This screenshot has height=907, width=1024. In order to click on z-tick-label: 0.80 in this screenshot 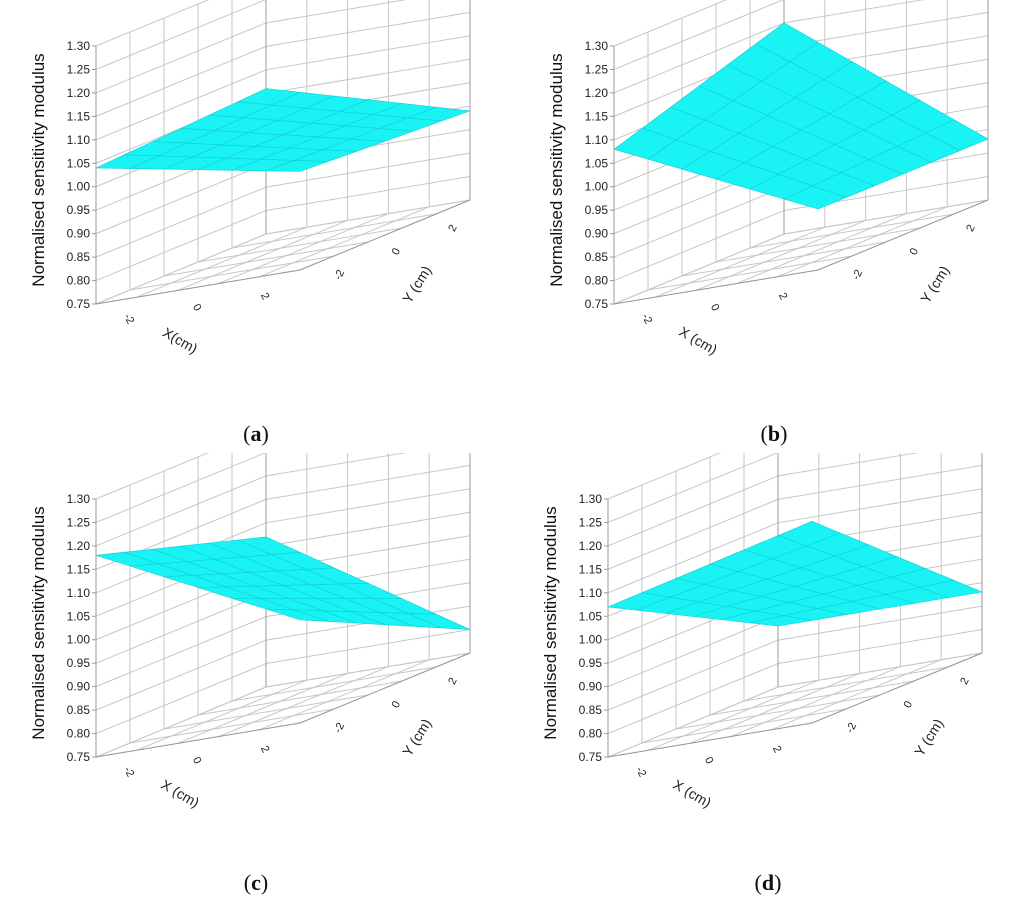, I will do `click(79, 734)`.